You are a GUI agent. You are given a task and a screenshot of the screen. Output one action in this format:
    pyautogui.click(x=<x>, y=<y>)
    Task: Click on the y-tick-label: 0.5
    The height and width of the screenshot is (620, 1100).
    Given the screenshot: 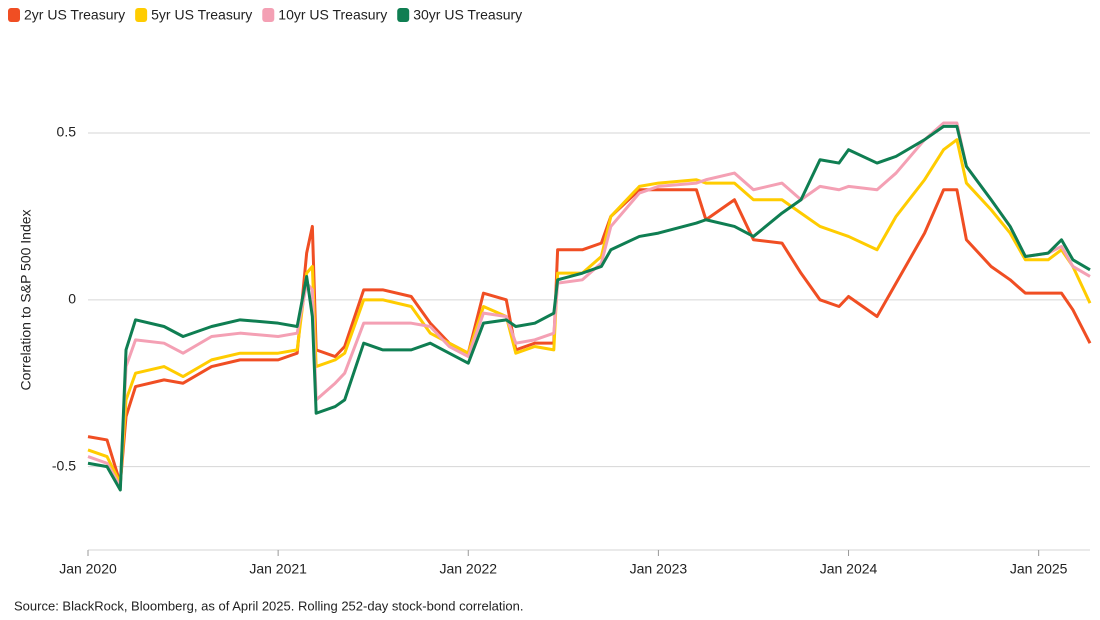 What is the action you would take?
    pyautogui.click(x=67, y=132)
    